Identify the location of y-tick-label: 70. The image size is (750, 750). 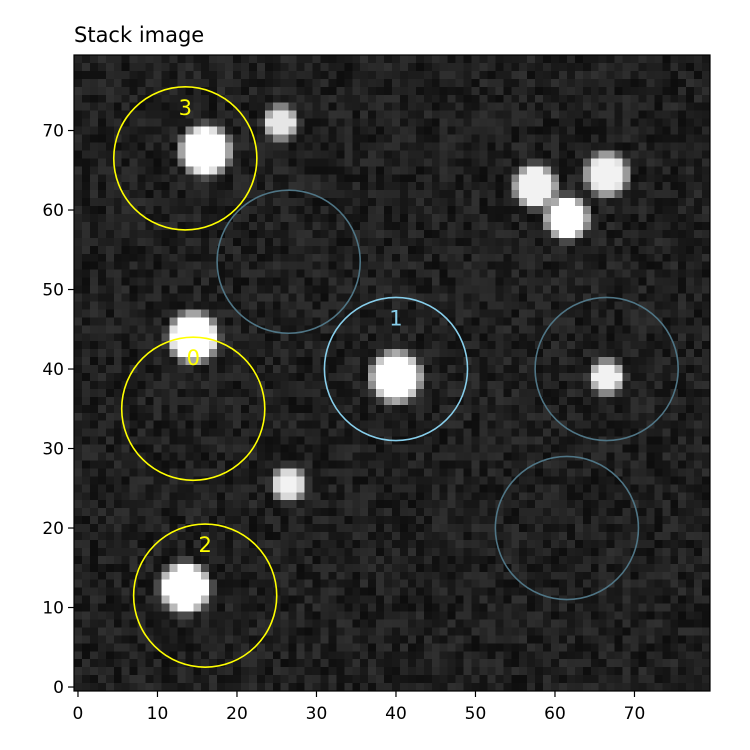
(53, 132).